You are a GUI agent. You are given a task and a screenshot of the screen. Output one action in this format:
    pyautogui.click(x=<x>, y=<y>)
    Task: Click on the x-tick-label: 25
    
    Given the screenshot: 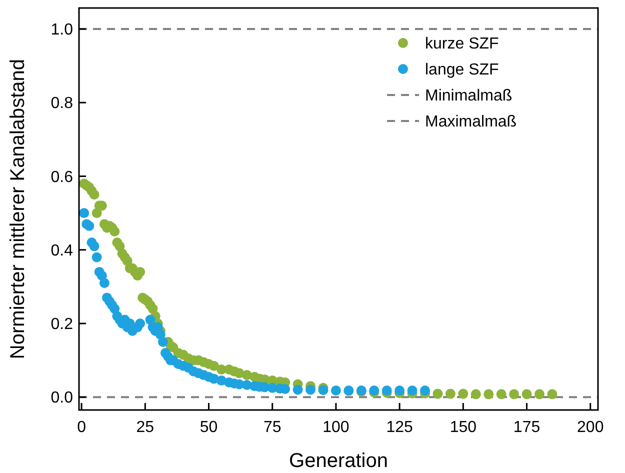 What is the action you would take?
    pyautogui.click(x=145, y=427)
    